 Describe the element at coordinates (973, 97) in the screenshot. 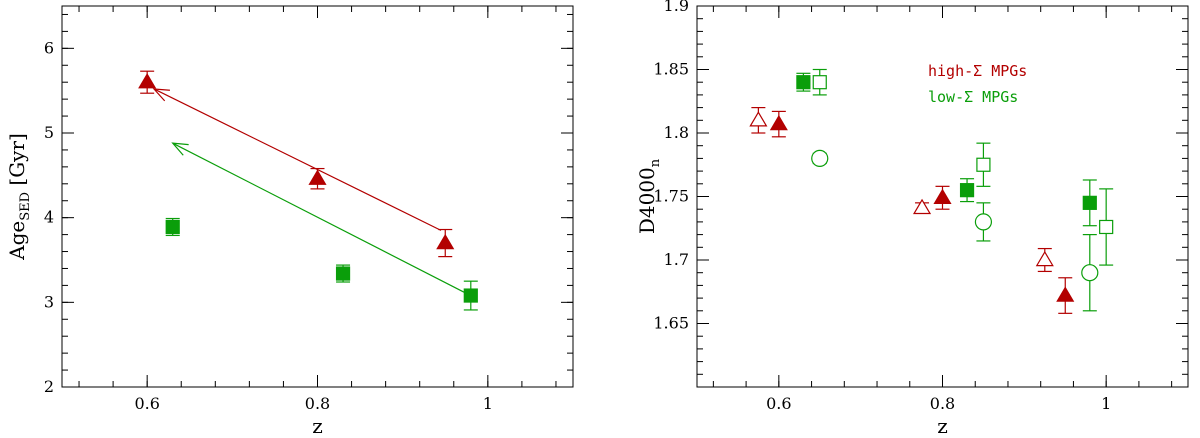

I see `legend-entry: low-Σ MPGs` at that location.